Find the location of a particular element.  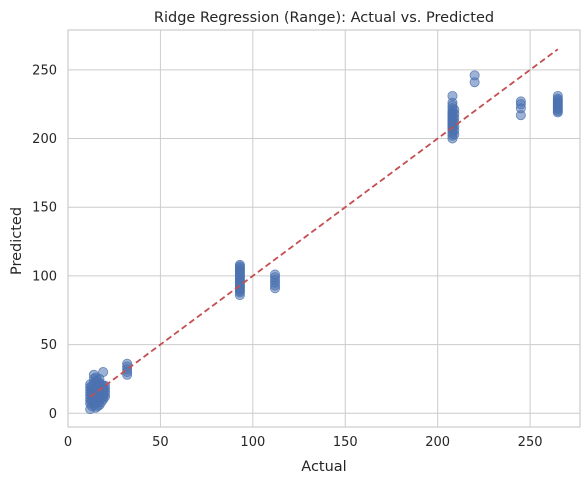

y-tick-label-100: 100 is located at coordinates (44, 276).